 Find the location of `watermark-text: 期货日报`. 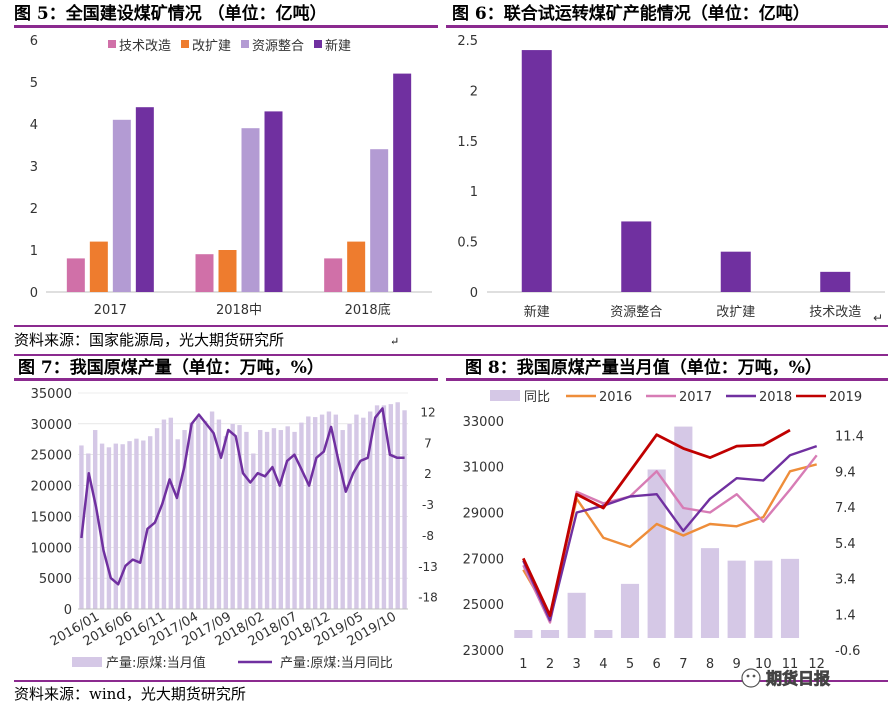

watermark-text: 期货日报 is located at coordinates (798, 678).